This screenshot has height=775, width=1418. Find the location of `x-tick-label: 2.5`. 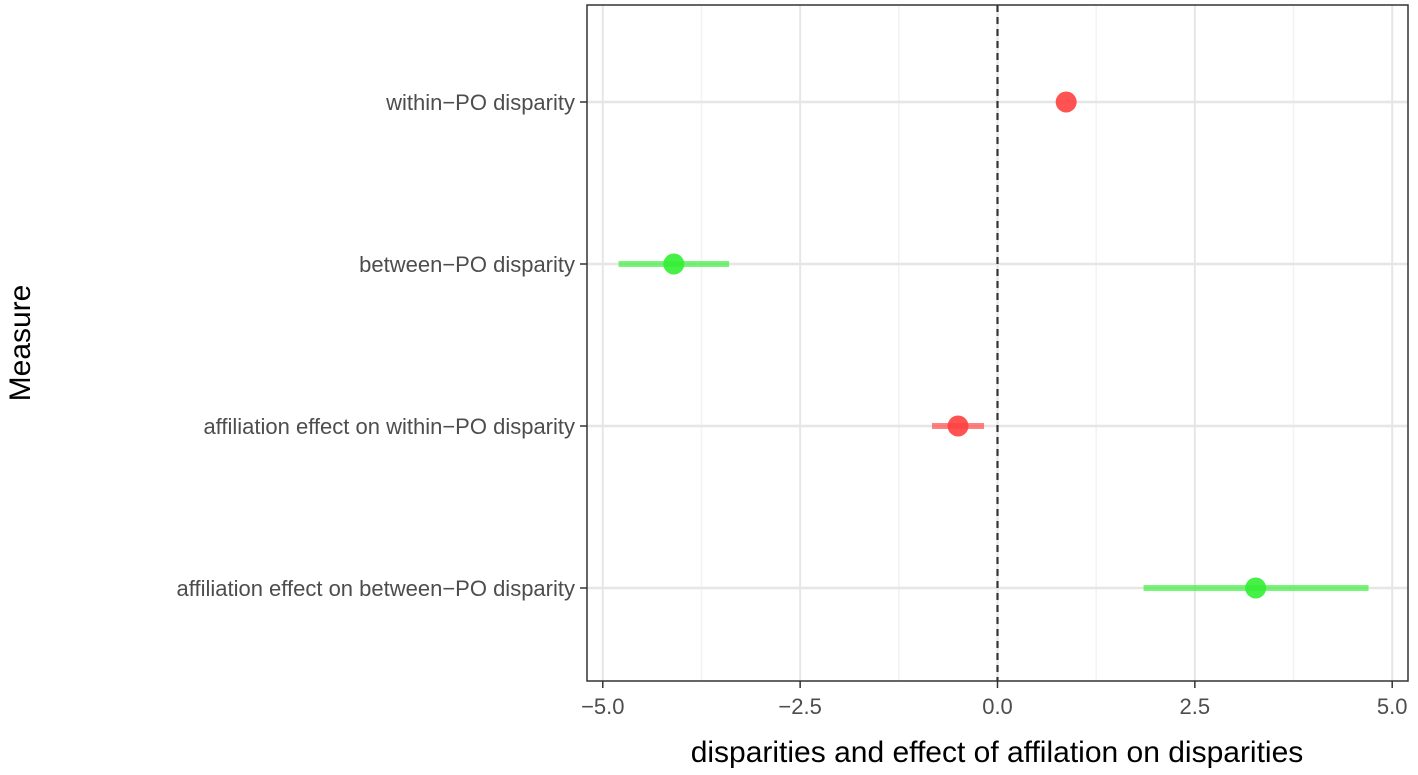

x-tick-label: 2.5 is located at coordinates (1195, 706).